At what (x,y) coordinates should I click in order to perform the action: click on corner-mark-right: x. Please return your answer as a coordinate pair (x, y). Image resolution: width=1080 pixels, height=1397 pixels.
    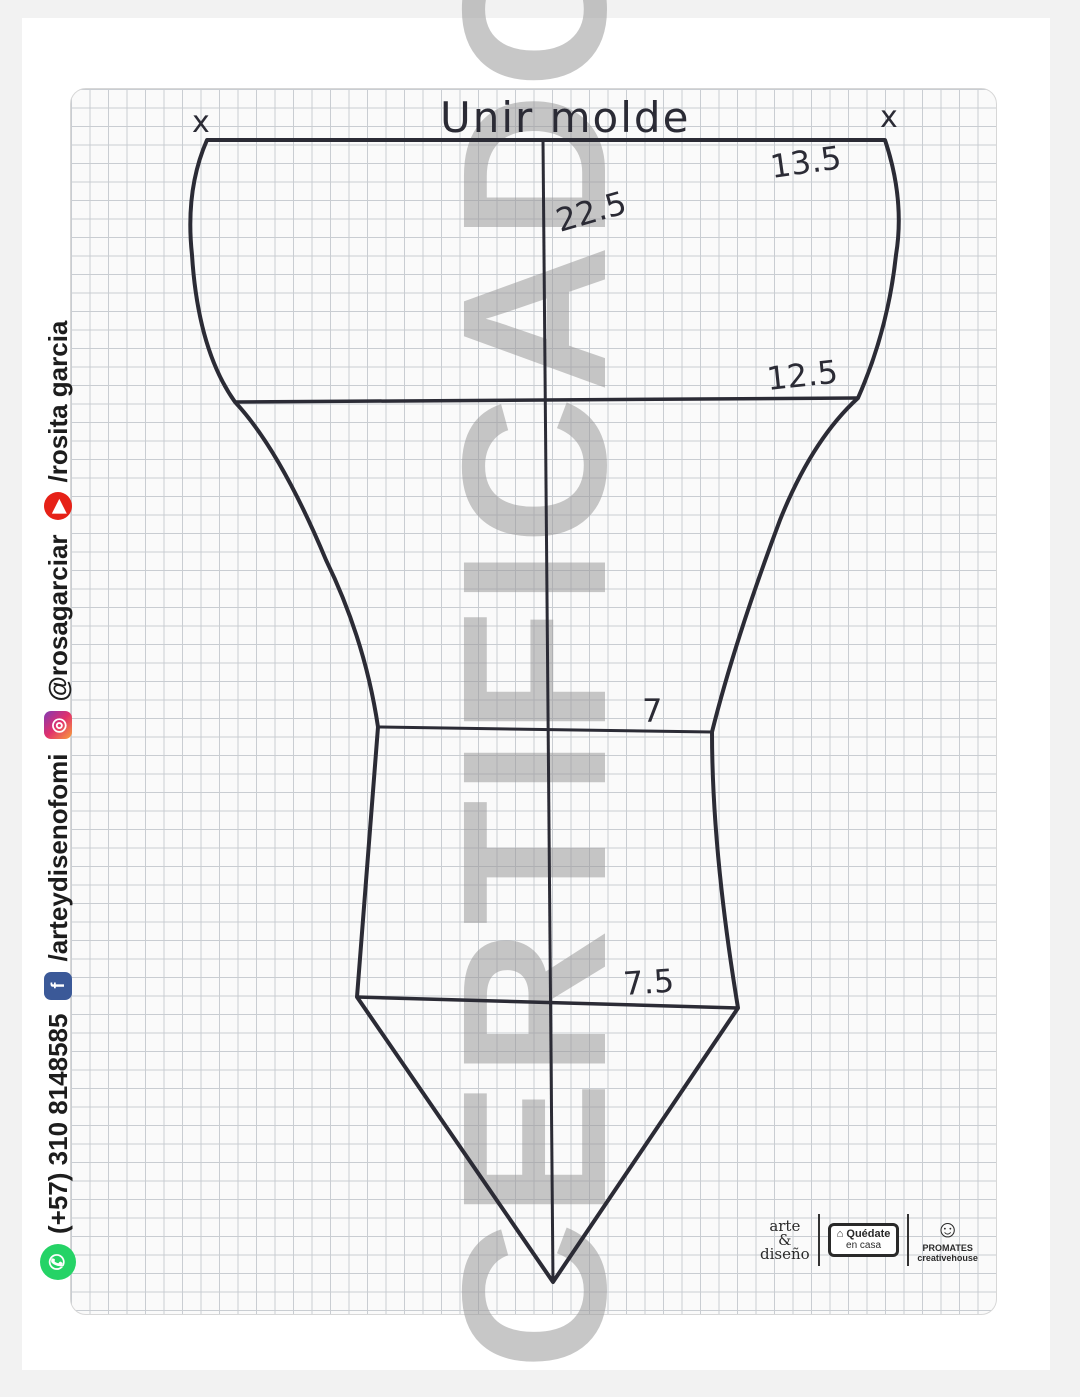
    Looking at the image, I should click on (889, 117).